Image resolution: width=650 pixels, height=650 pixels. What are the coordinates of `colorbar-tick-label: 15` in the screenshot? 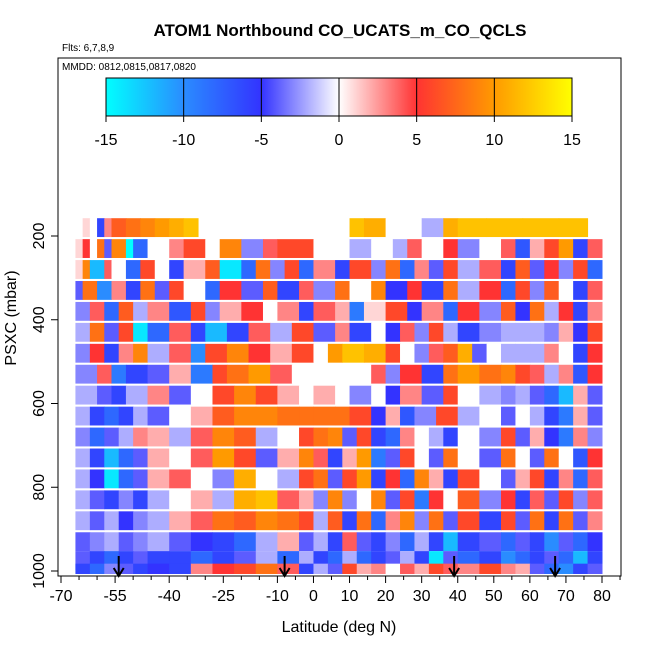 It's located at (572, 140).